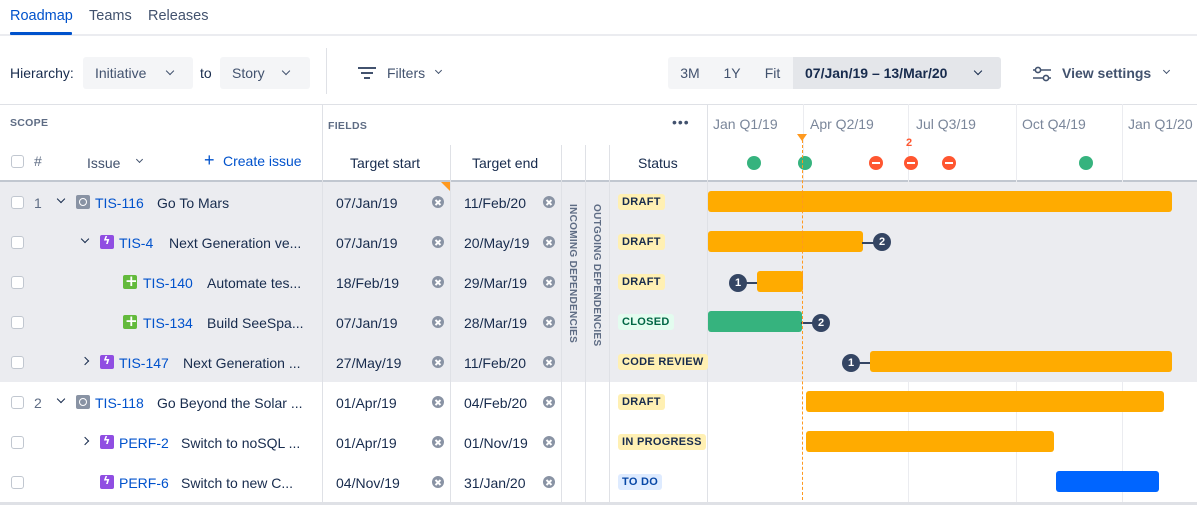  Describe the element at coordinates (138, 73) in the screenshot. I see `hierarchy-from-select: Initiative` at that location.